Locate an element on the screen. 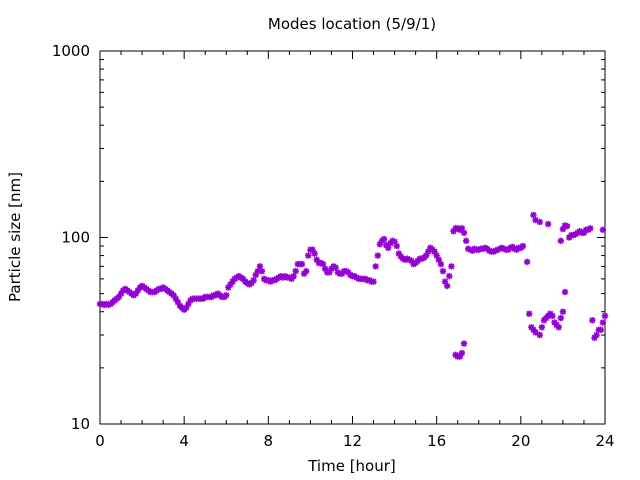 This screenshot has height=480, width=640. y-tick-label: 10 is located at coordinates (80, 424).